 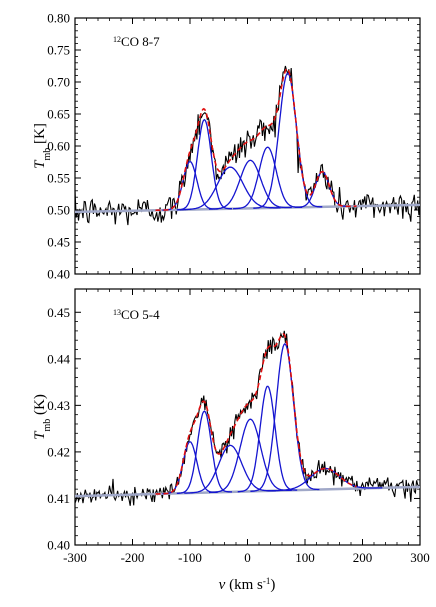 What do you see at coordinates (305, 557) in the screenshot?
I see `x-tick-label: 100` at bounding box center [305, 557].